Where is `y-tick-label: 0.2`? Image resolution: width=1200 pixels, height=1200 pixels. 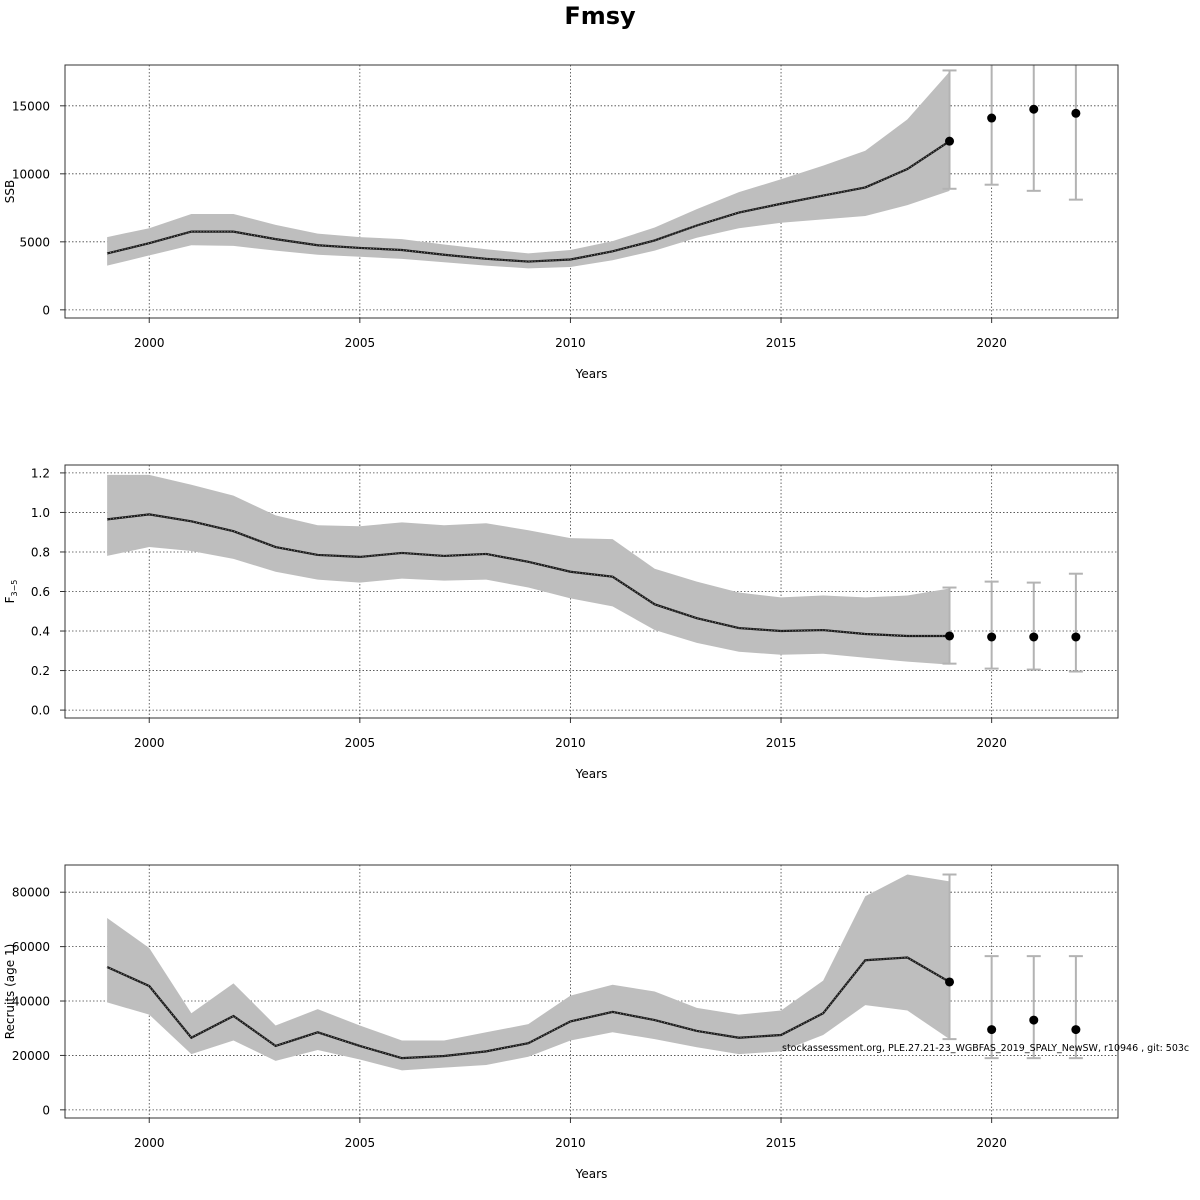
y-tick-label: 0.2 is located at coordinates (40, 671).